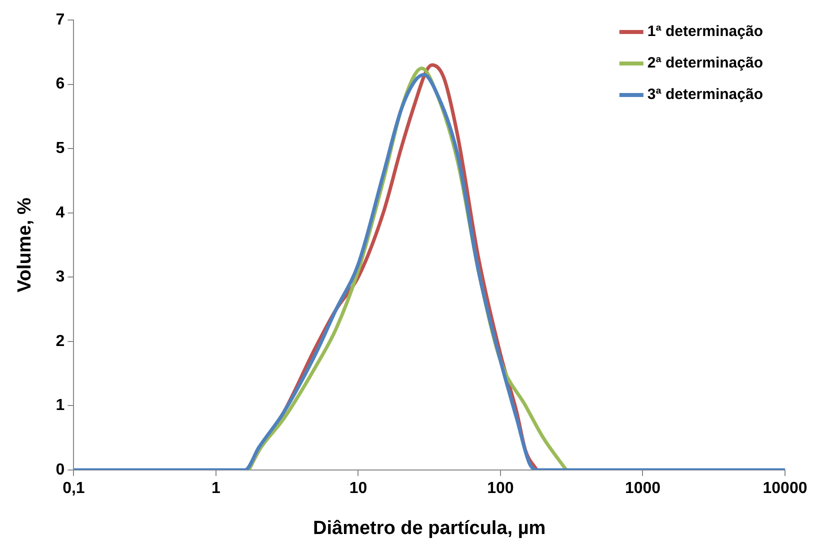 This screenshot has width=815, height=554. I want to click on x-tick-label: 10000, so click(785, 489).